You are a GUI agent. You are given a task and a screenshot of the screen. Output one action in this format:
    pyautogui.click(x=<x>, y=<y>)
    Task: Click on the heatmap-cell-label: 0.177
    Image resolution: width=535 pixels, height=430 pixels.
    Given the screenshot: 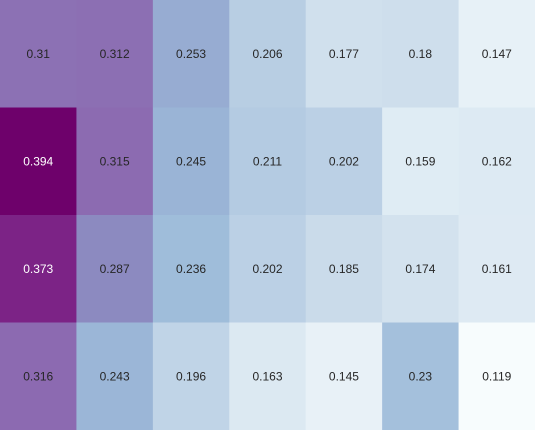 What is the action you would take?
    pyautogui.click(x=344, y=54)
    